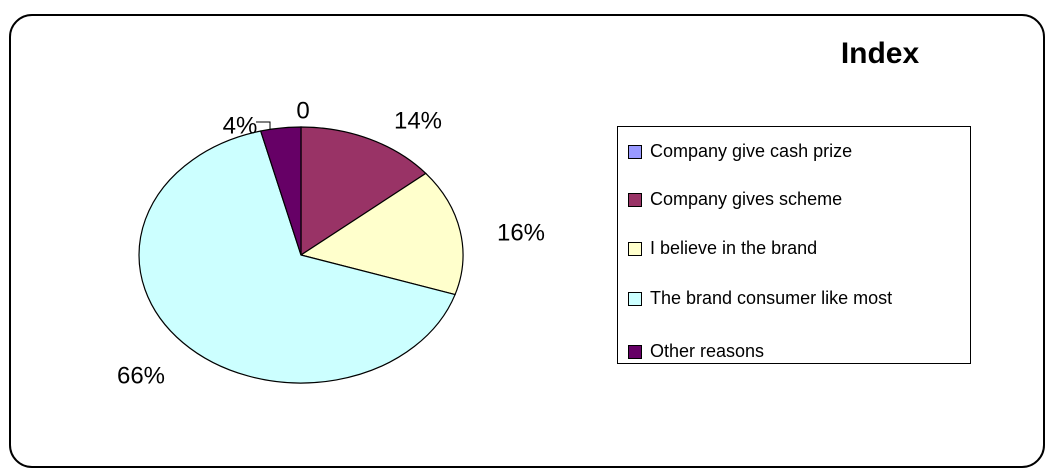 The width and height of the screenshot is (1054, 469). I want to click on legend-item: I believe in the brand, so click(789, 248).